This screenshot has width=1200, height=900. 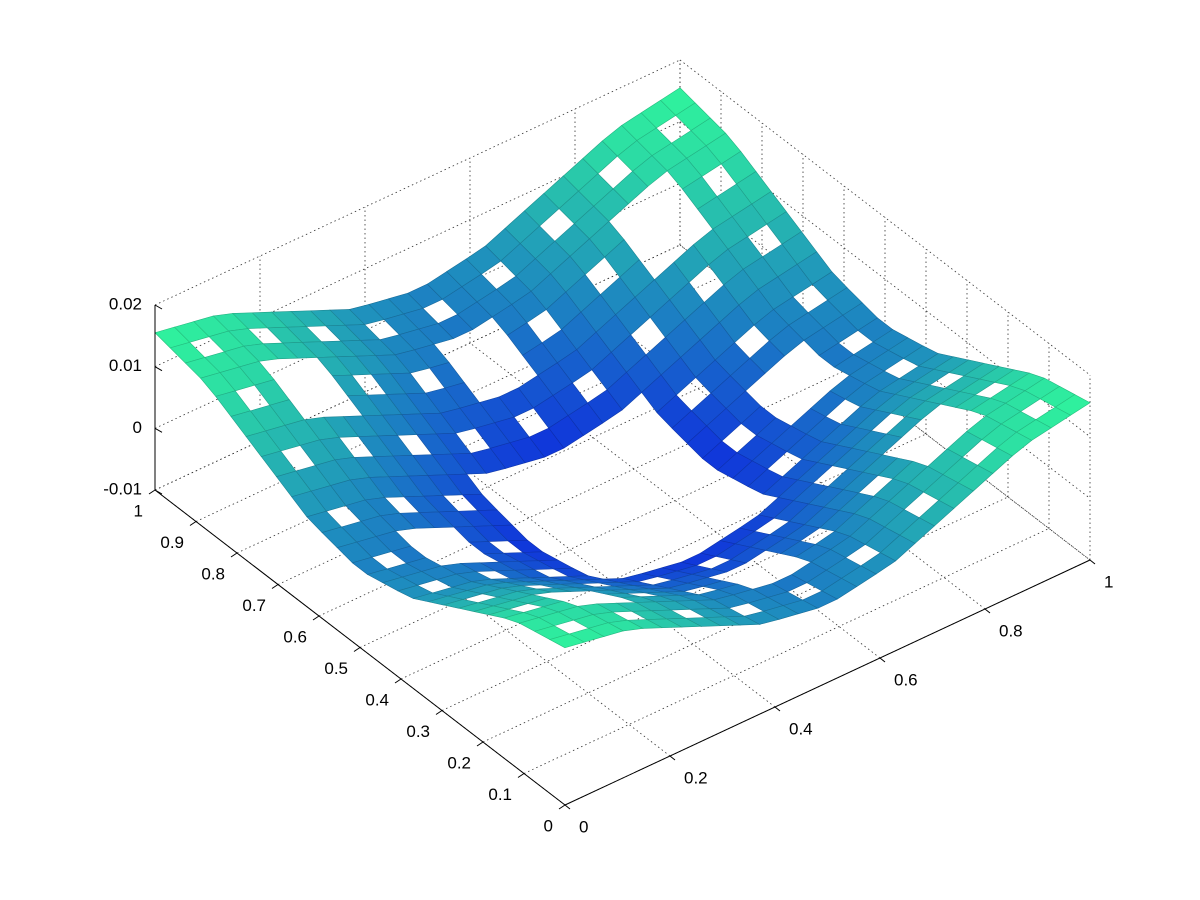 What do you see at coordinates (254, 605) in the screenshot?
I see `y-tick-label: 0.7` at bounding box center [254, 605].